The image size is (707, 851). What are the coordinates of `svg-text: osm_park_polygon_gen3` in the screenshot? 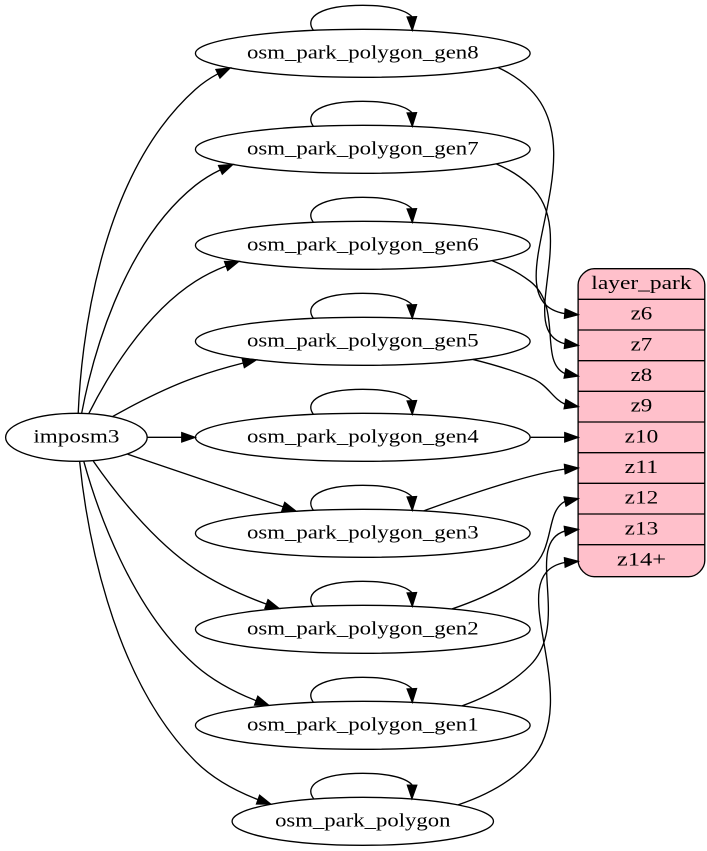 It's located at (363, 532).